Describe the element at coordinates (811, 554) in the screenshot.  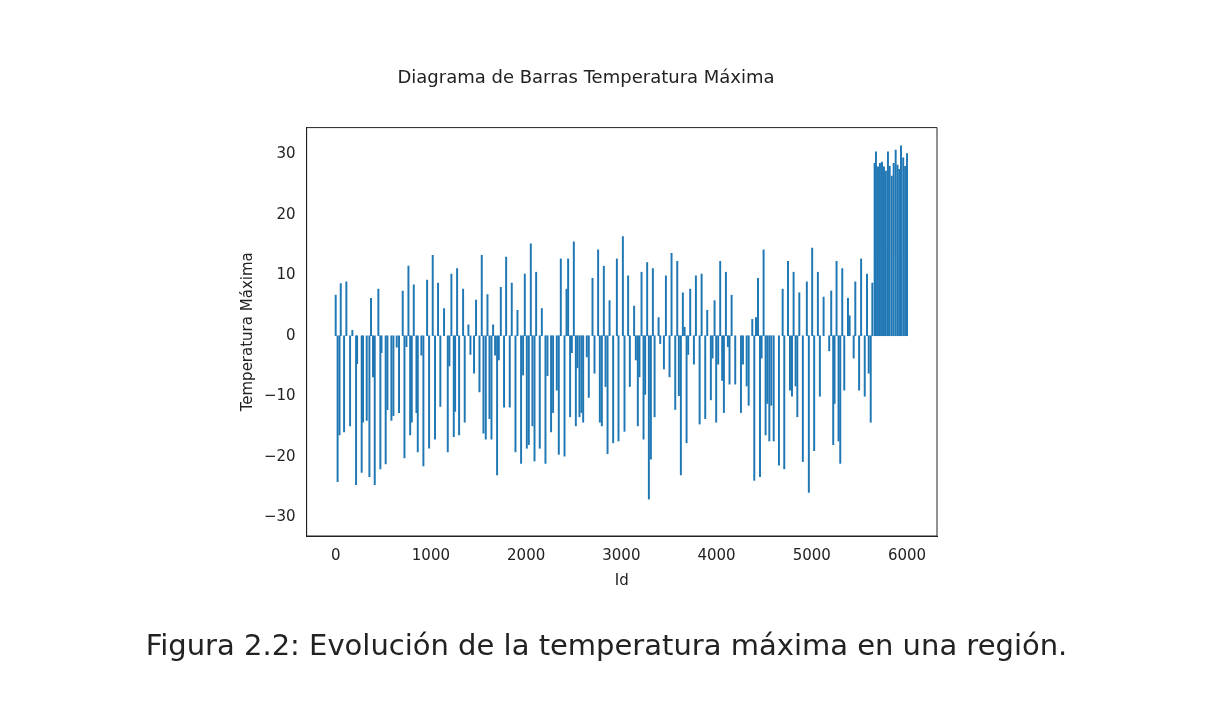
I see `x-tick-label: 5000` at that location.